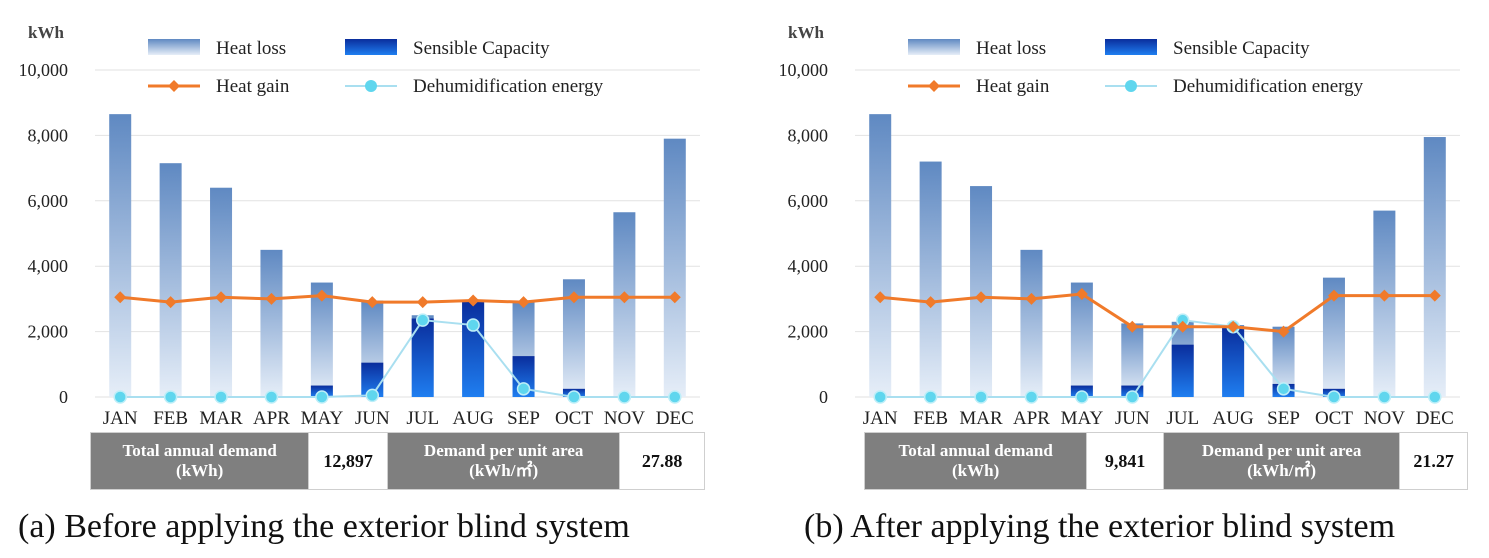  Describe the element at coordinates (1433, 461) in the screenshot. I see `unit-demand-value: 21.27` at that location.